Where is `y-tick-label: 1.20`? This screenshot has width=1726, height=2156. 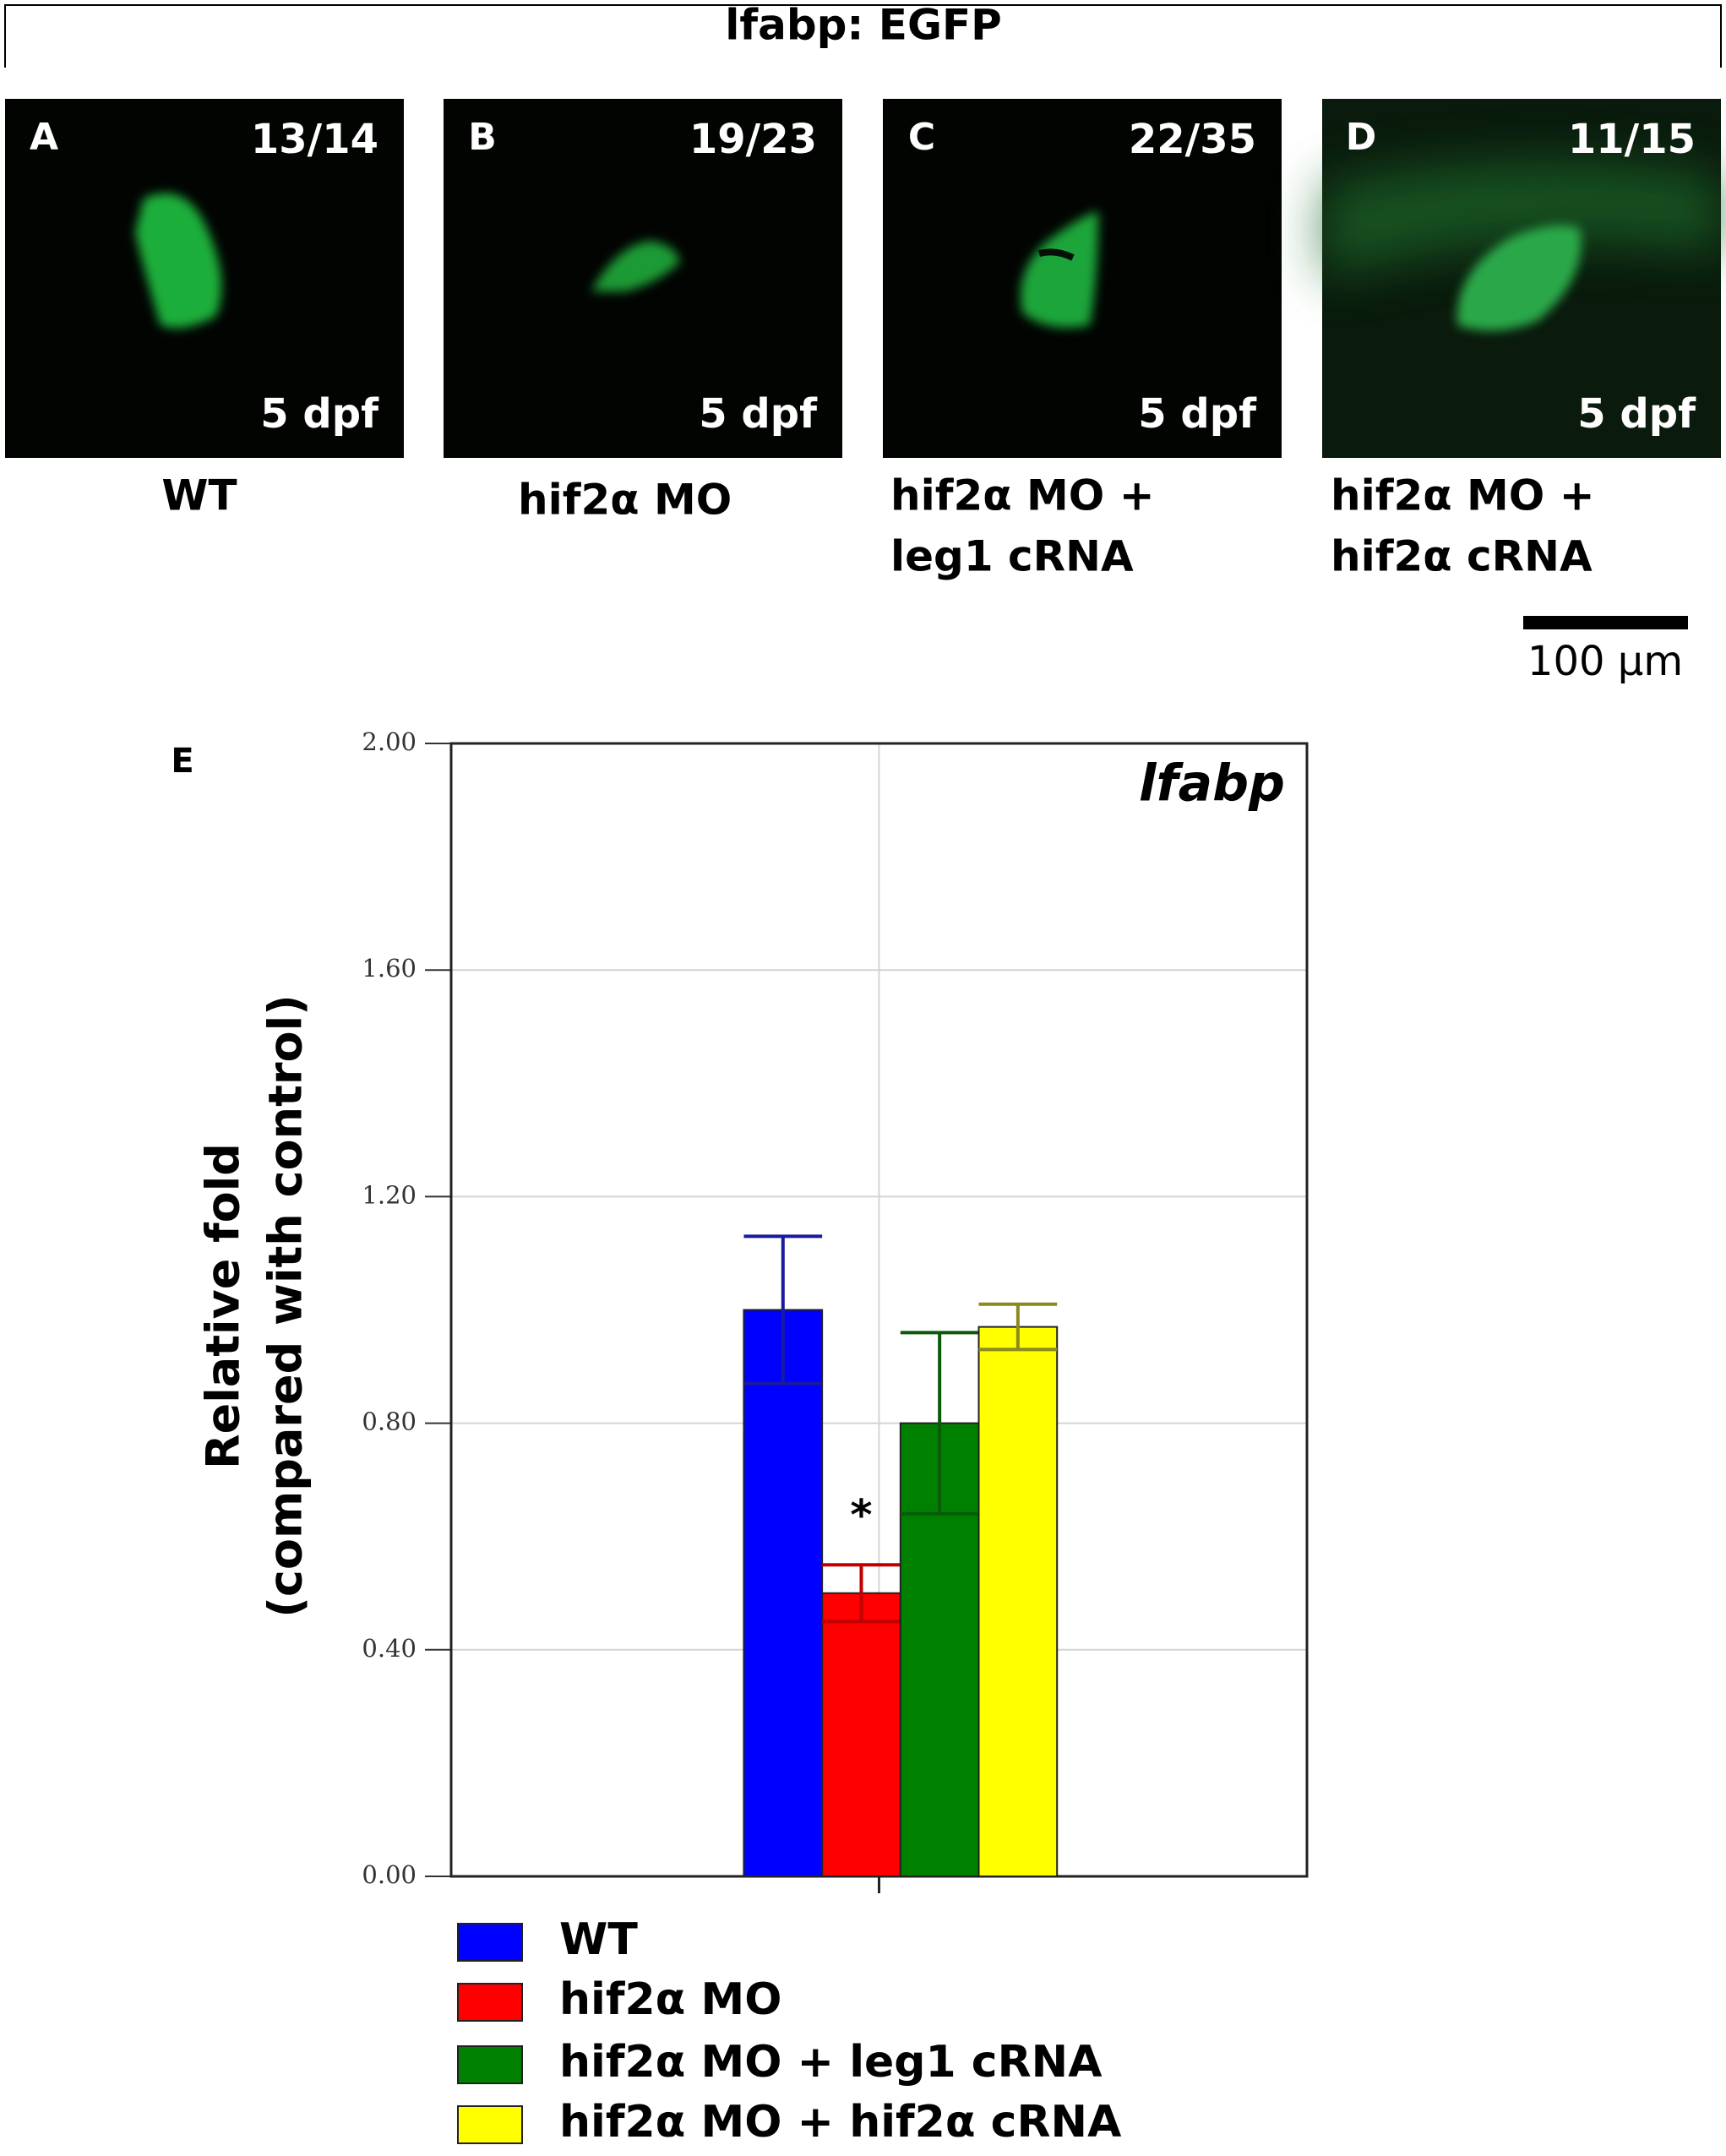 y-tick-label: 1.20 is located at coordinates (389, 1194).